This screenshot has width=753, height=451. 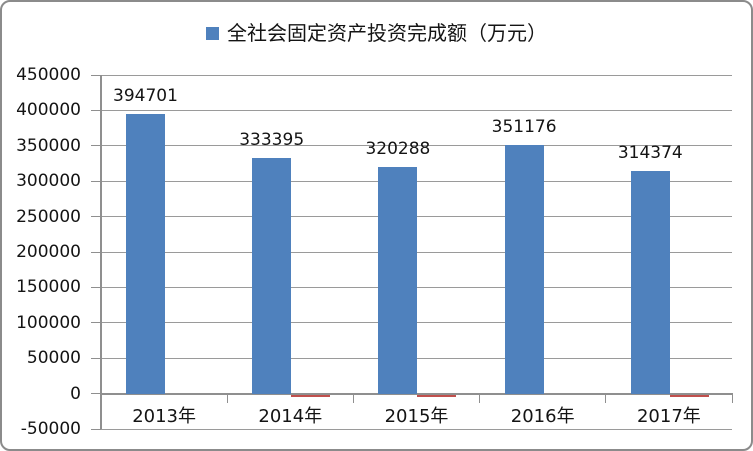 What do you see at coordinates (48, 145) in the screenshot?
I see `y-axis-tick-label: 350000` at bounding box center [48, 145].